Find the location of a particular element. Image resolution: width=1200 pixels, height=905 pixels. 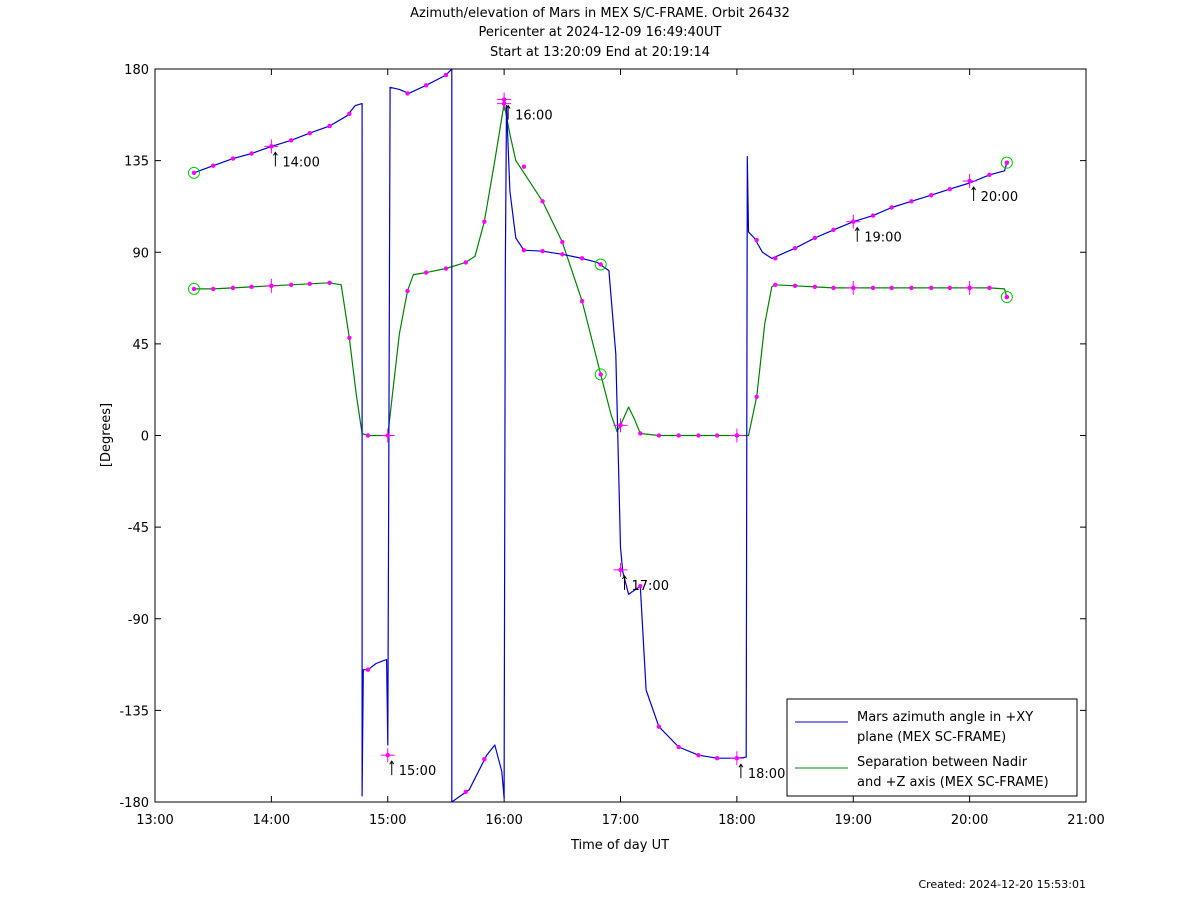

y-tick-label: -135 is located at coordinates (134, 711).